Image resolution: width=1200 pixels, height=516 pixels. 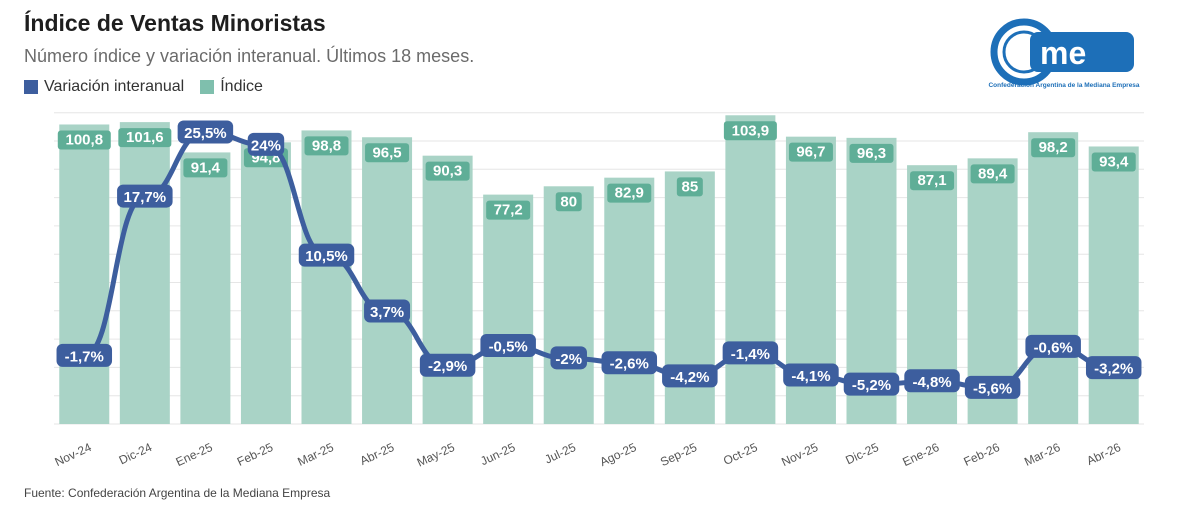 What do you see at coordinates (920, 454) in the screenshot?
I see `x-tick-label: Ene-26` at bounding box center [920, 454].